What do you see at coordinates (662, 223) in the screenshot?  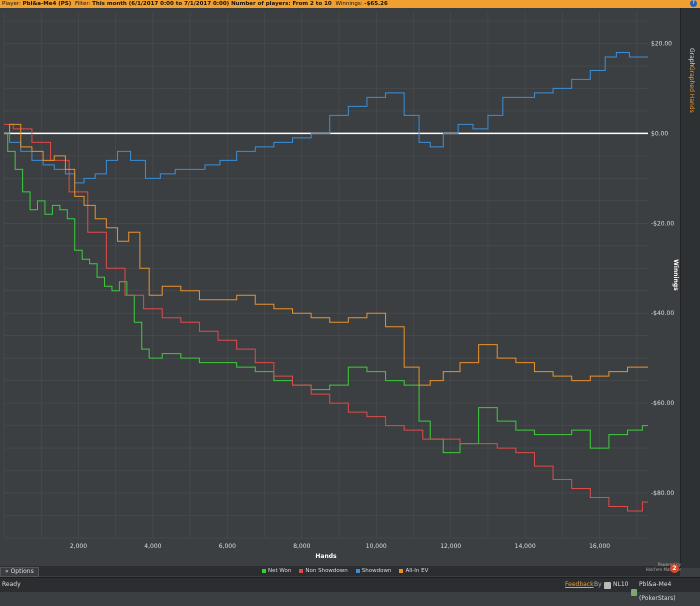 I see `y-tick-label: -$20.00` at bounding box center [662, 223].